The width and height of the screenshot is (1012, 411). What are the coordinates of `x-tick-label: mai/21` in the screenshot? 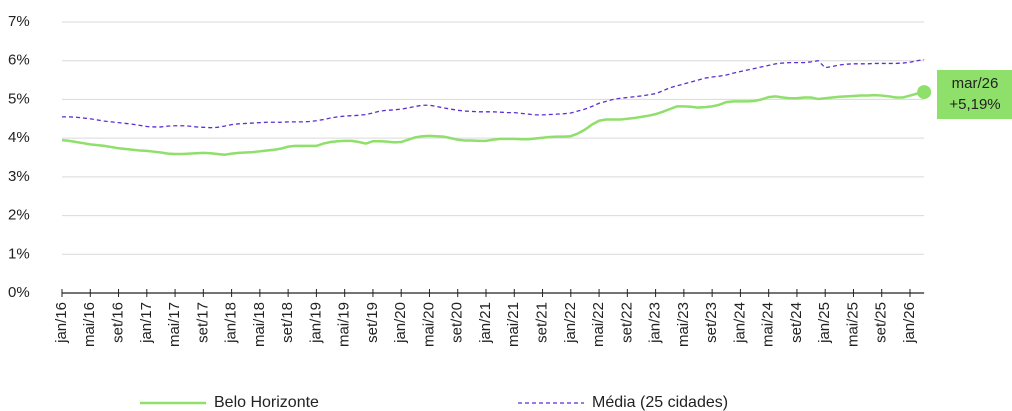 It's located at (513, 324).